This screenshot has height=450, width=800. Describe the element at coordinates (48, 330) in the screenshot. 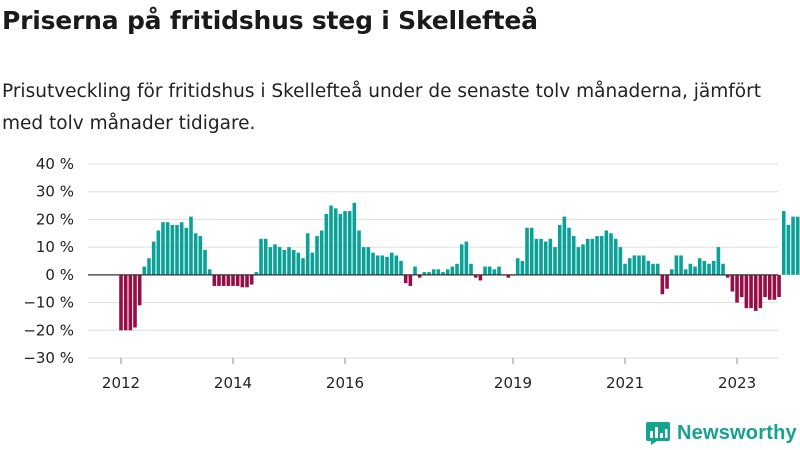

I see `y-tick-label: −20 %` at that location.